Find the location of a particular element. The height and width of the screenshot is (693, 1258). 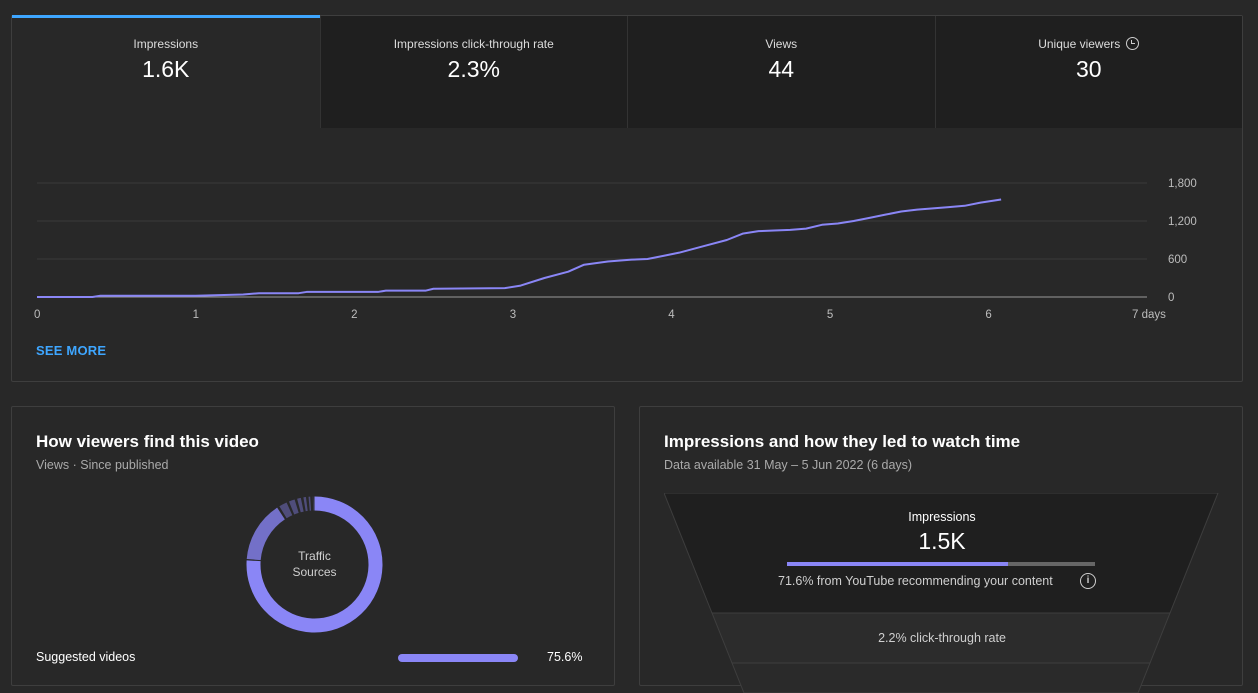

x-tick-label: 2 is located at coordinates (354, 315).